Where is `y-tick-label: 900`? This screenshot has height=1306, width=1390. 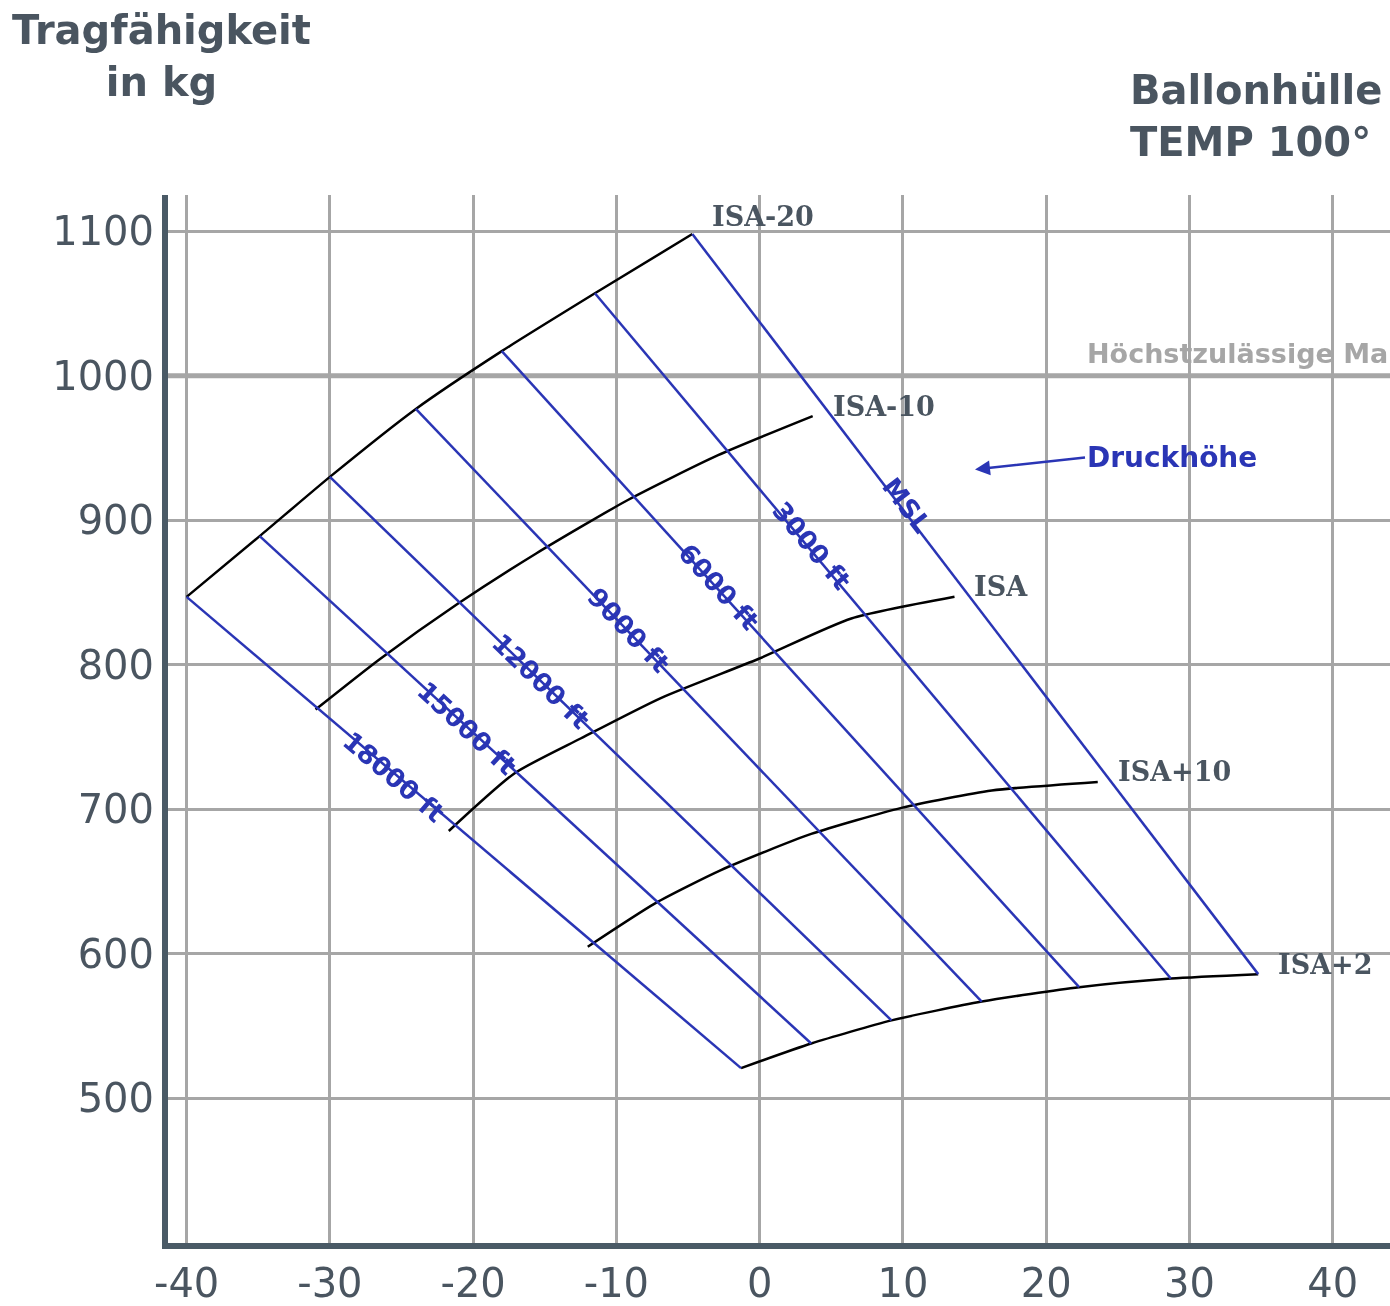
y-tick-label: 900 is located at coordinates (115, 520).